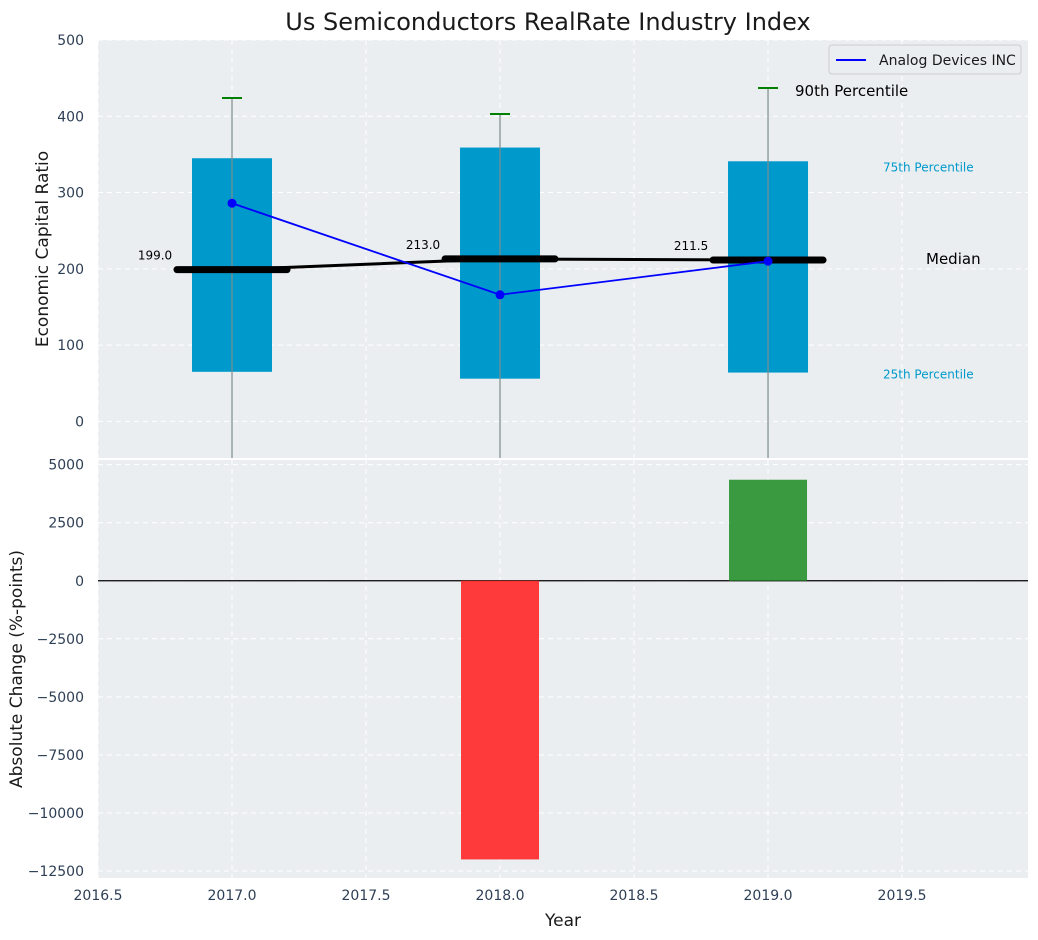 This screenshot has width=1038, height=940. I want to click on bottom-y-tick-labels: −12500 −10000 −7500 −5000 −2500 0 2500 5000, so click(56, 669).